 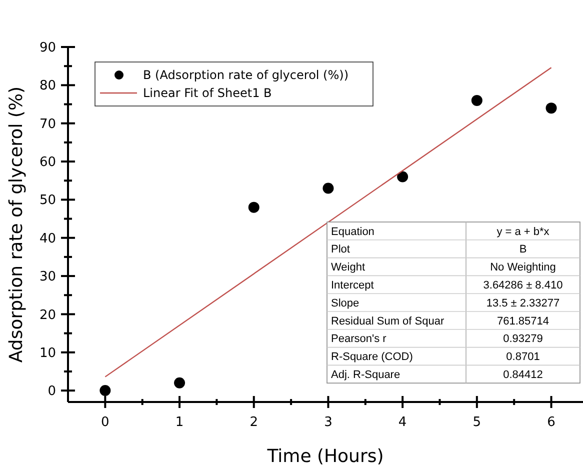 I want to click on x-axis-title: Time (Hours), so click(x=325, y=456).